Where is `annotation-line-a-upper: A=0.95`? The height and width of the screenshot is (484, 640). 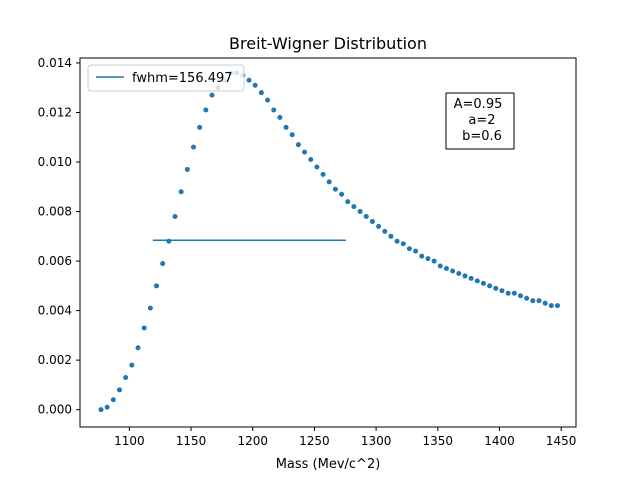 annotation-line-a-upper: A=0.95 is located at coordinates (478, 104).